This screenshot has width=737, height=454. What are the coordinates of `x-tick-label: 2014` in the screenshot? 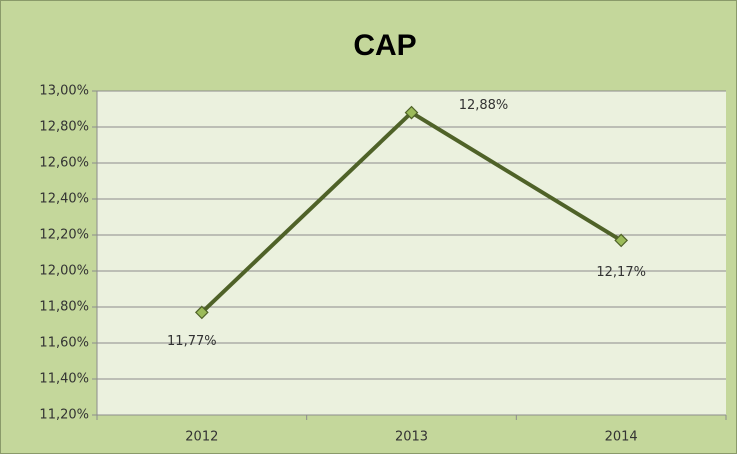 It's located at (621, 437).